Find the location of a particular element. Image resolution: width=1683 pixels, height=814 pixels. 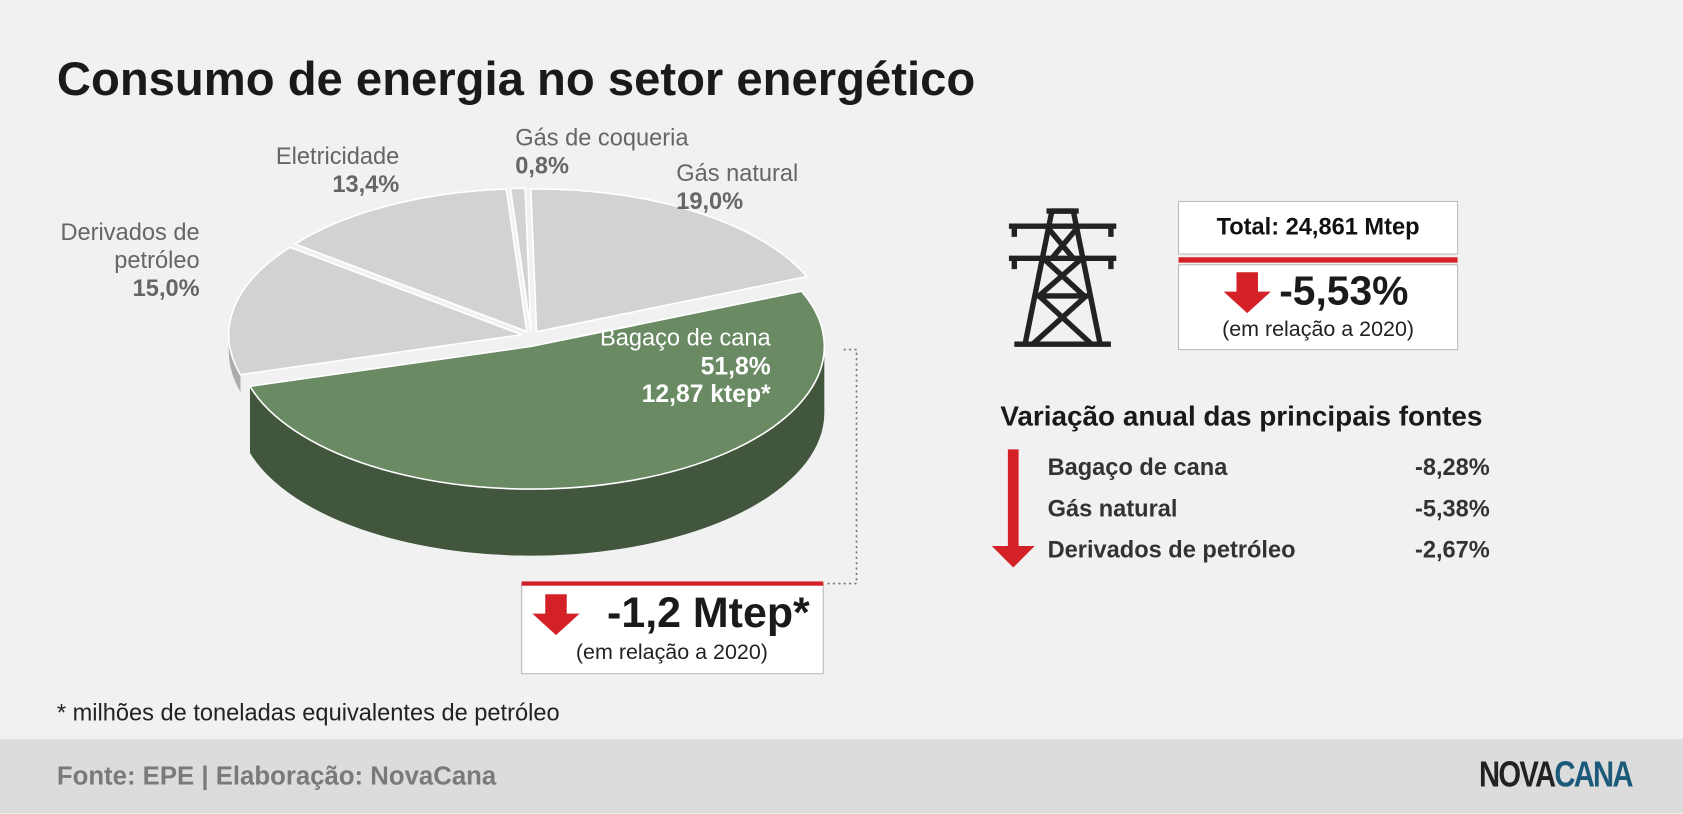

total-change: -5,53% is located at coordinates (1343, 291).